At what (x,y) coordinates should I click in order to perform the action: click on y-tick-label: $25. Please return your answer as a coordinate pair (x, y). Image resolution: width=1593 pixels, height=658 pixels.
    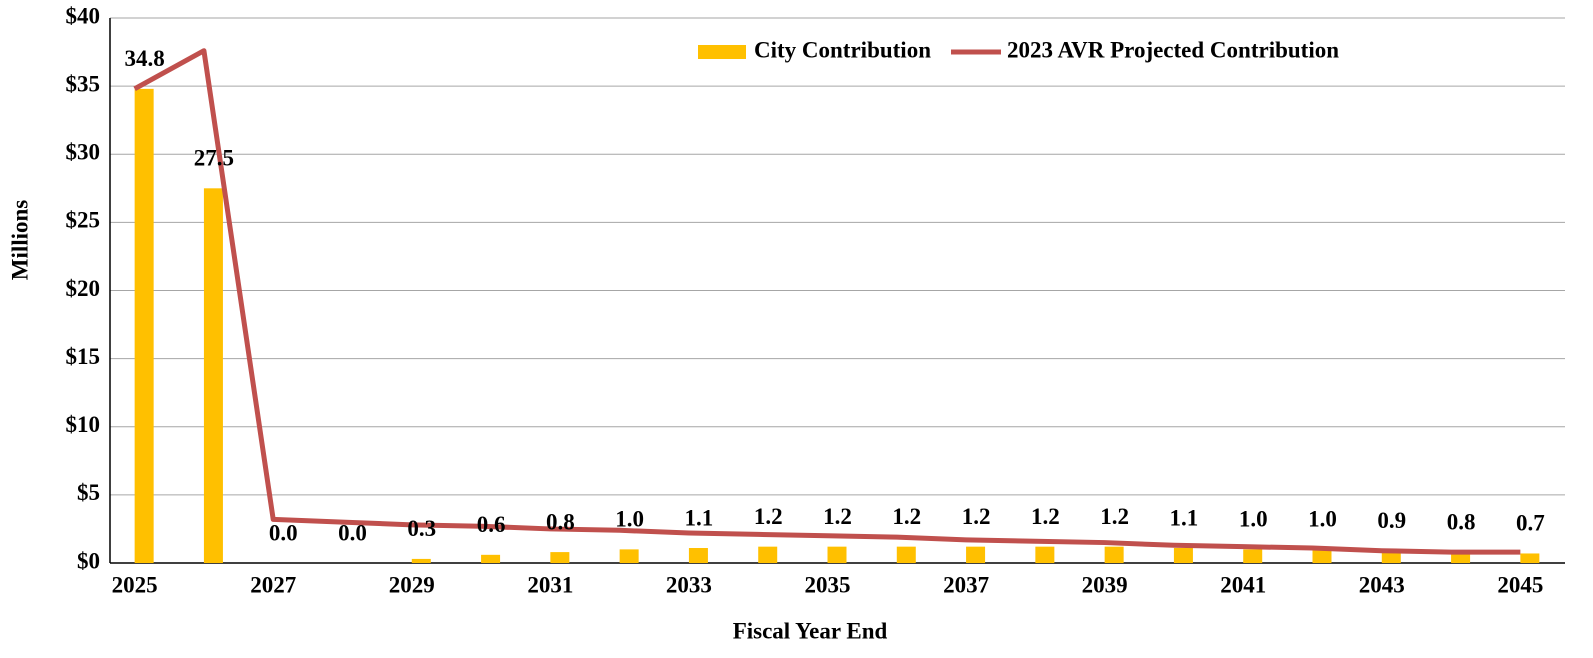
    Looking at the image, I should click on (83, 220).